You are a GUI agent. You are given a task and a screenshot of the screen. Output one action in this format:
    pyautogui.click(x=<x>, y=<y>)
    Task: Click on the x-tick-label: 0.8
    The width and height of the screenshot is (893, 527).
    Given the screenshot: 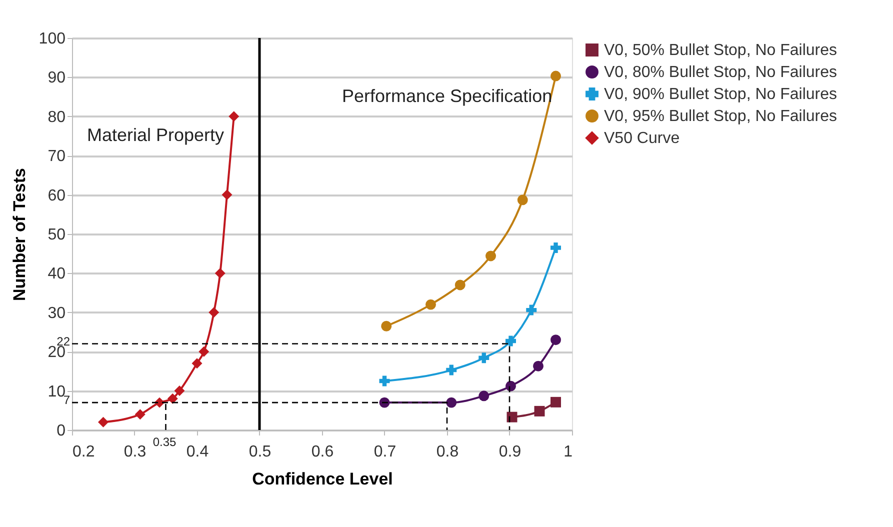 What is the action you would take?
    pyautogui.click(x=447, y=452)
    